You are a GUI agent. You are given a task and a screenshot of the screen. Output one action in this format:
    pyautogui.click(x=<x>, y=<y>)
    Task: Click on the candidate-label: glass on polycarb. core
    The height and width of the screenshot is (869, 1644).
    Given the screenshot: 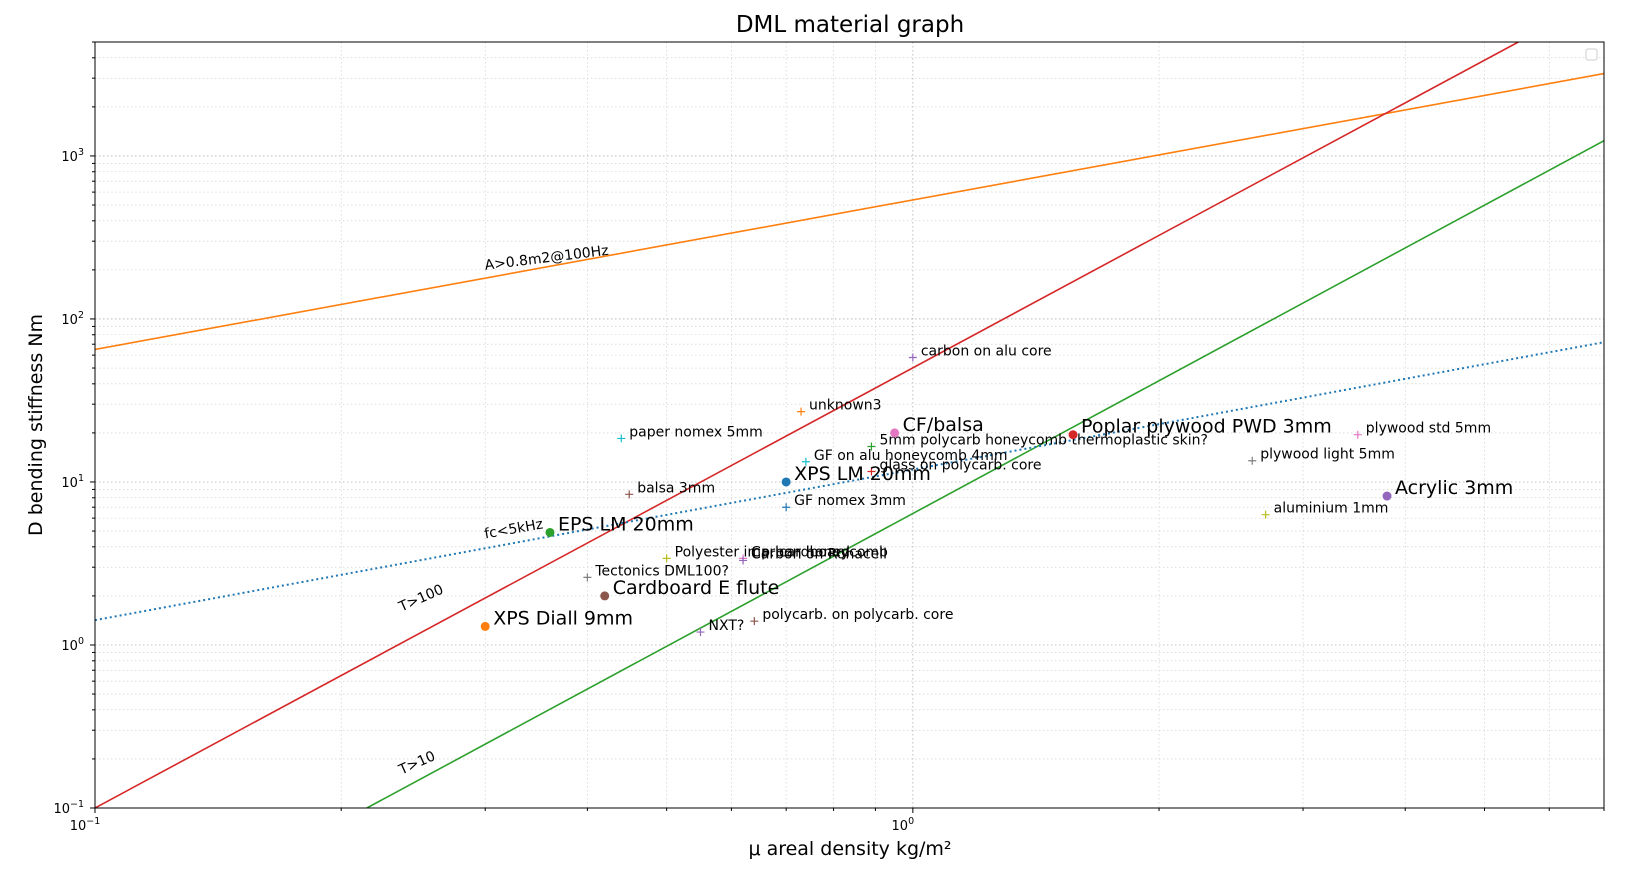 What is the action you would take?
    pyautogui.click(x=960, y=465)
    